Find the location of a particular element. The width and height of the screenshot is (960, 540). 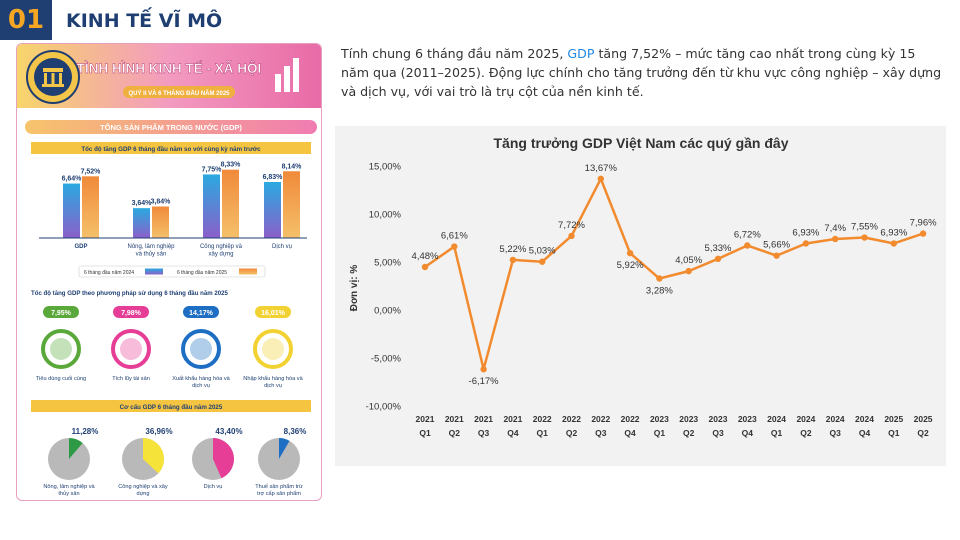

growth-chart-title-bar is located at coordinates (171, 148).